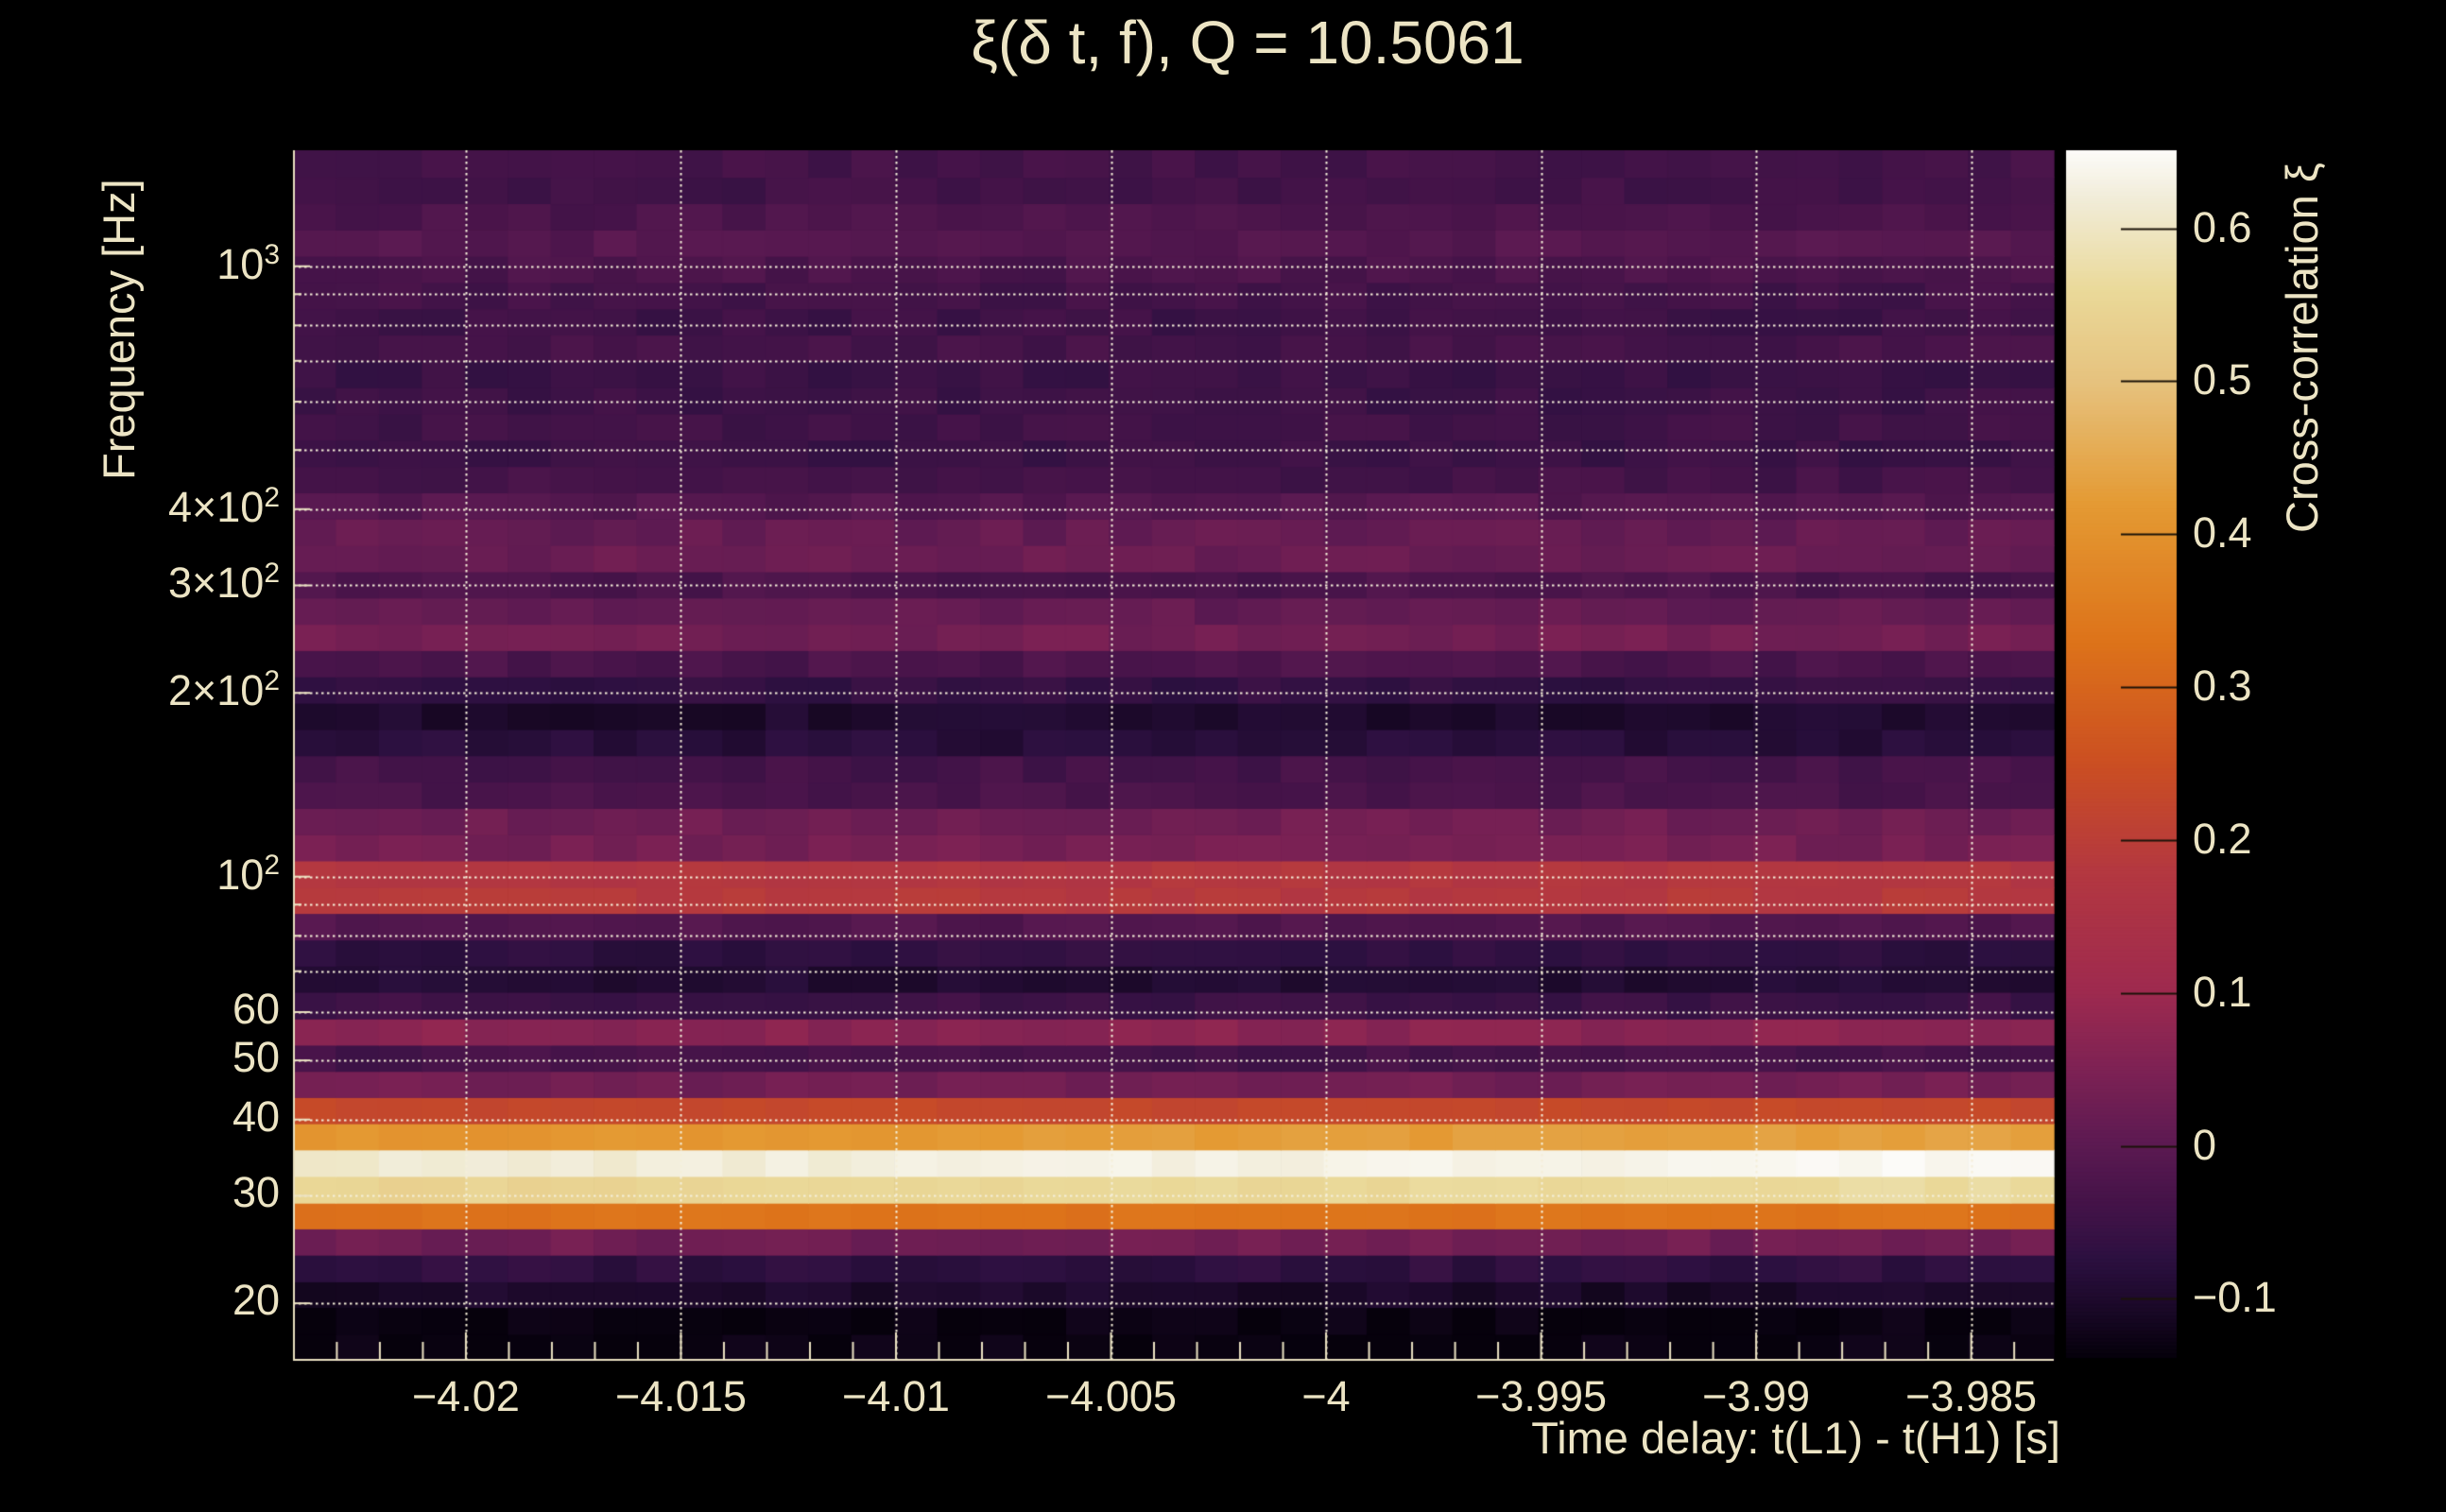  Describe the element at coordinates (2222, 226) in the screenshot. I see `colorbar-tick-label: 0.6` at that location.